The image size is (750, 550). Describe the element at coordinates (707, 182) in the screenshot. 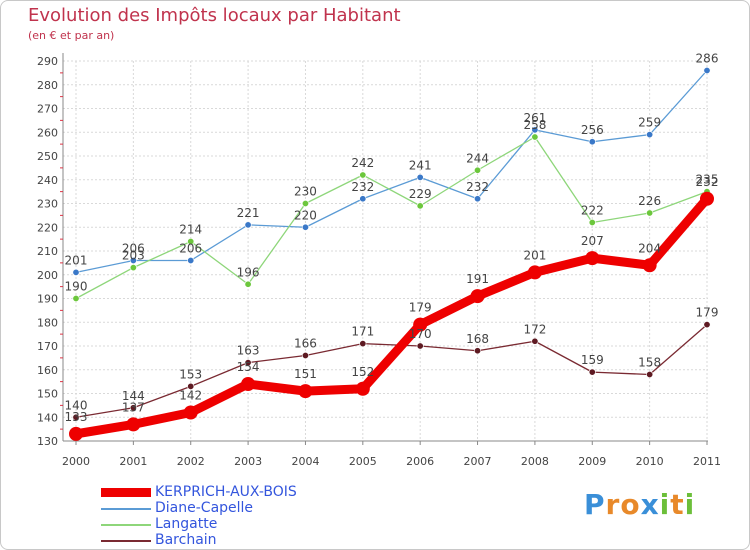

I see `data-label-kerprich-aux-bois: 232` at that location.